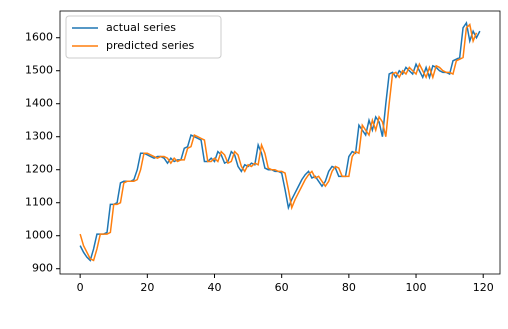  I want to click on legend-label: predicted series, so click(150, 45).